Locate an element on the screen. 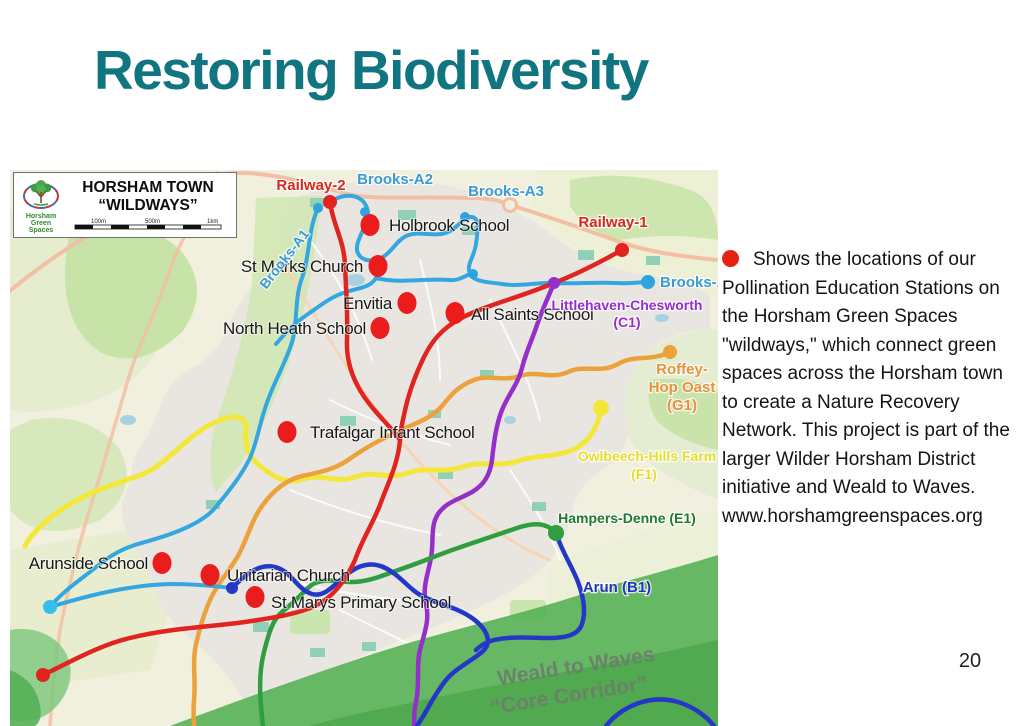 The image size is (1030, 726). route-label-brooks-a3: Brooks-A3 is located at coordinates (506, 191).